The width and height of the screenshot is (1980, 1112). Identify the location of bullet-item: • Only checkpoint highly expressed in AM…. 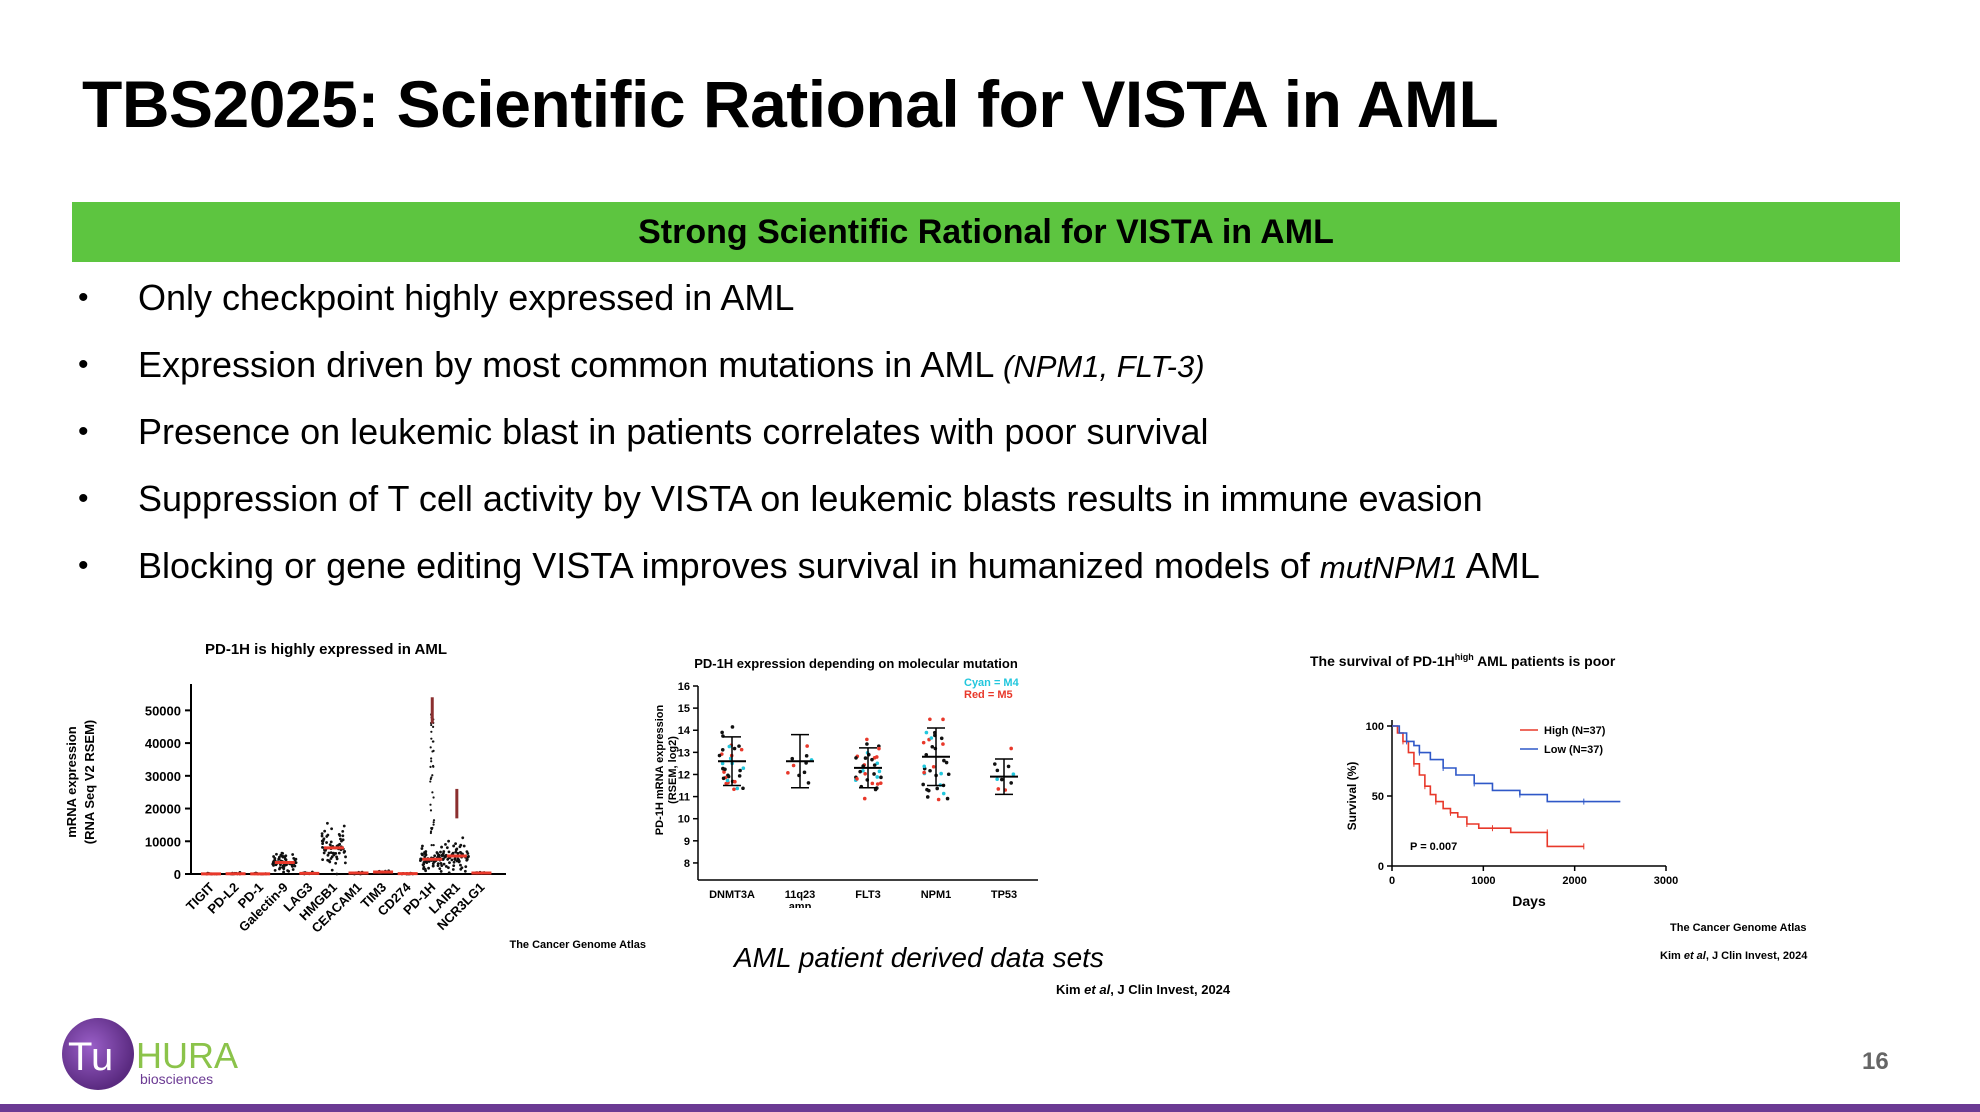
(978, 305).